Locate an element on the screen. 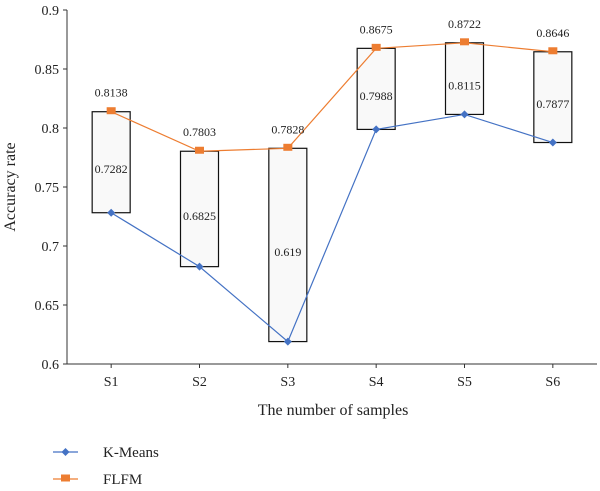 The height and width of the screenshot is (491, 600). x-tick-label: S5 is located at coordinates (464, 382).